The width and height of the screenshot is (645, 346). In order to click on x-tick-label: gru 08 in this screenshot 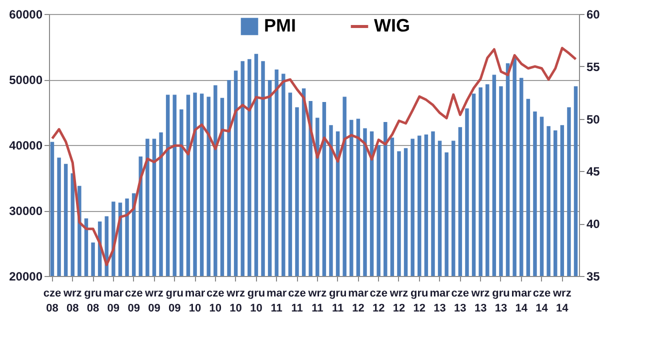, I will do `click(93, 301)`.